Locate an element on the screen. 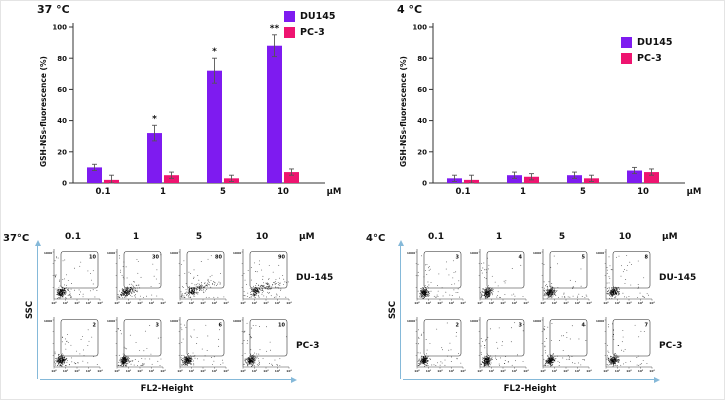 Image resolution: width=725 pixels, height=400 pixels. legend-label-pc3: PC-3 is located at coordinates (312, 32).